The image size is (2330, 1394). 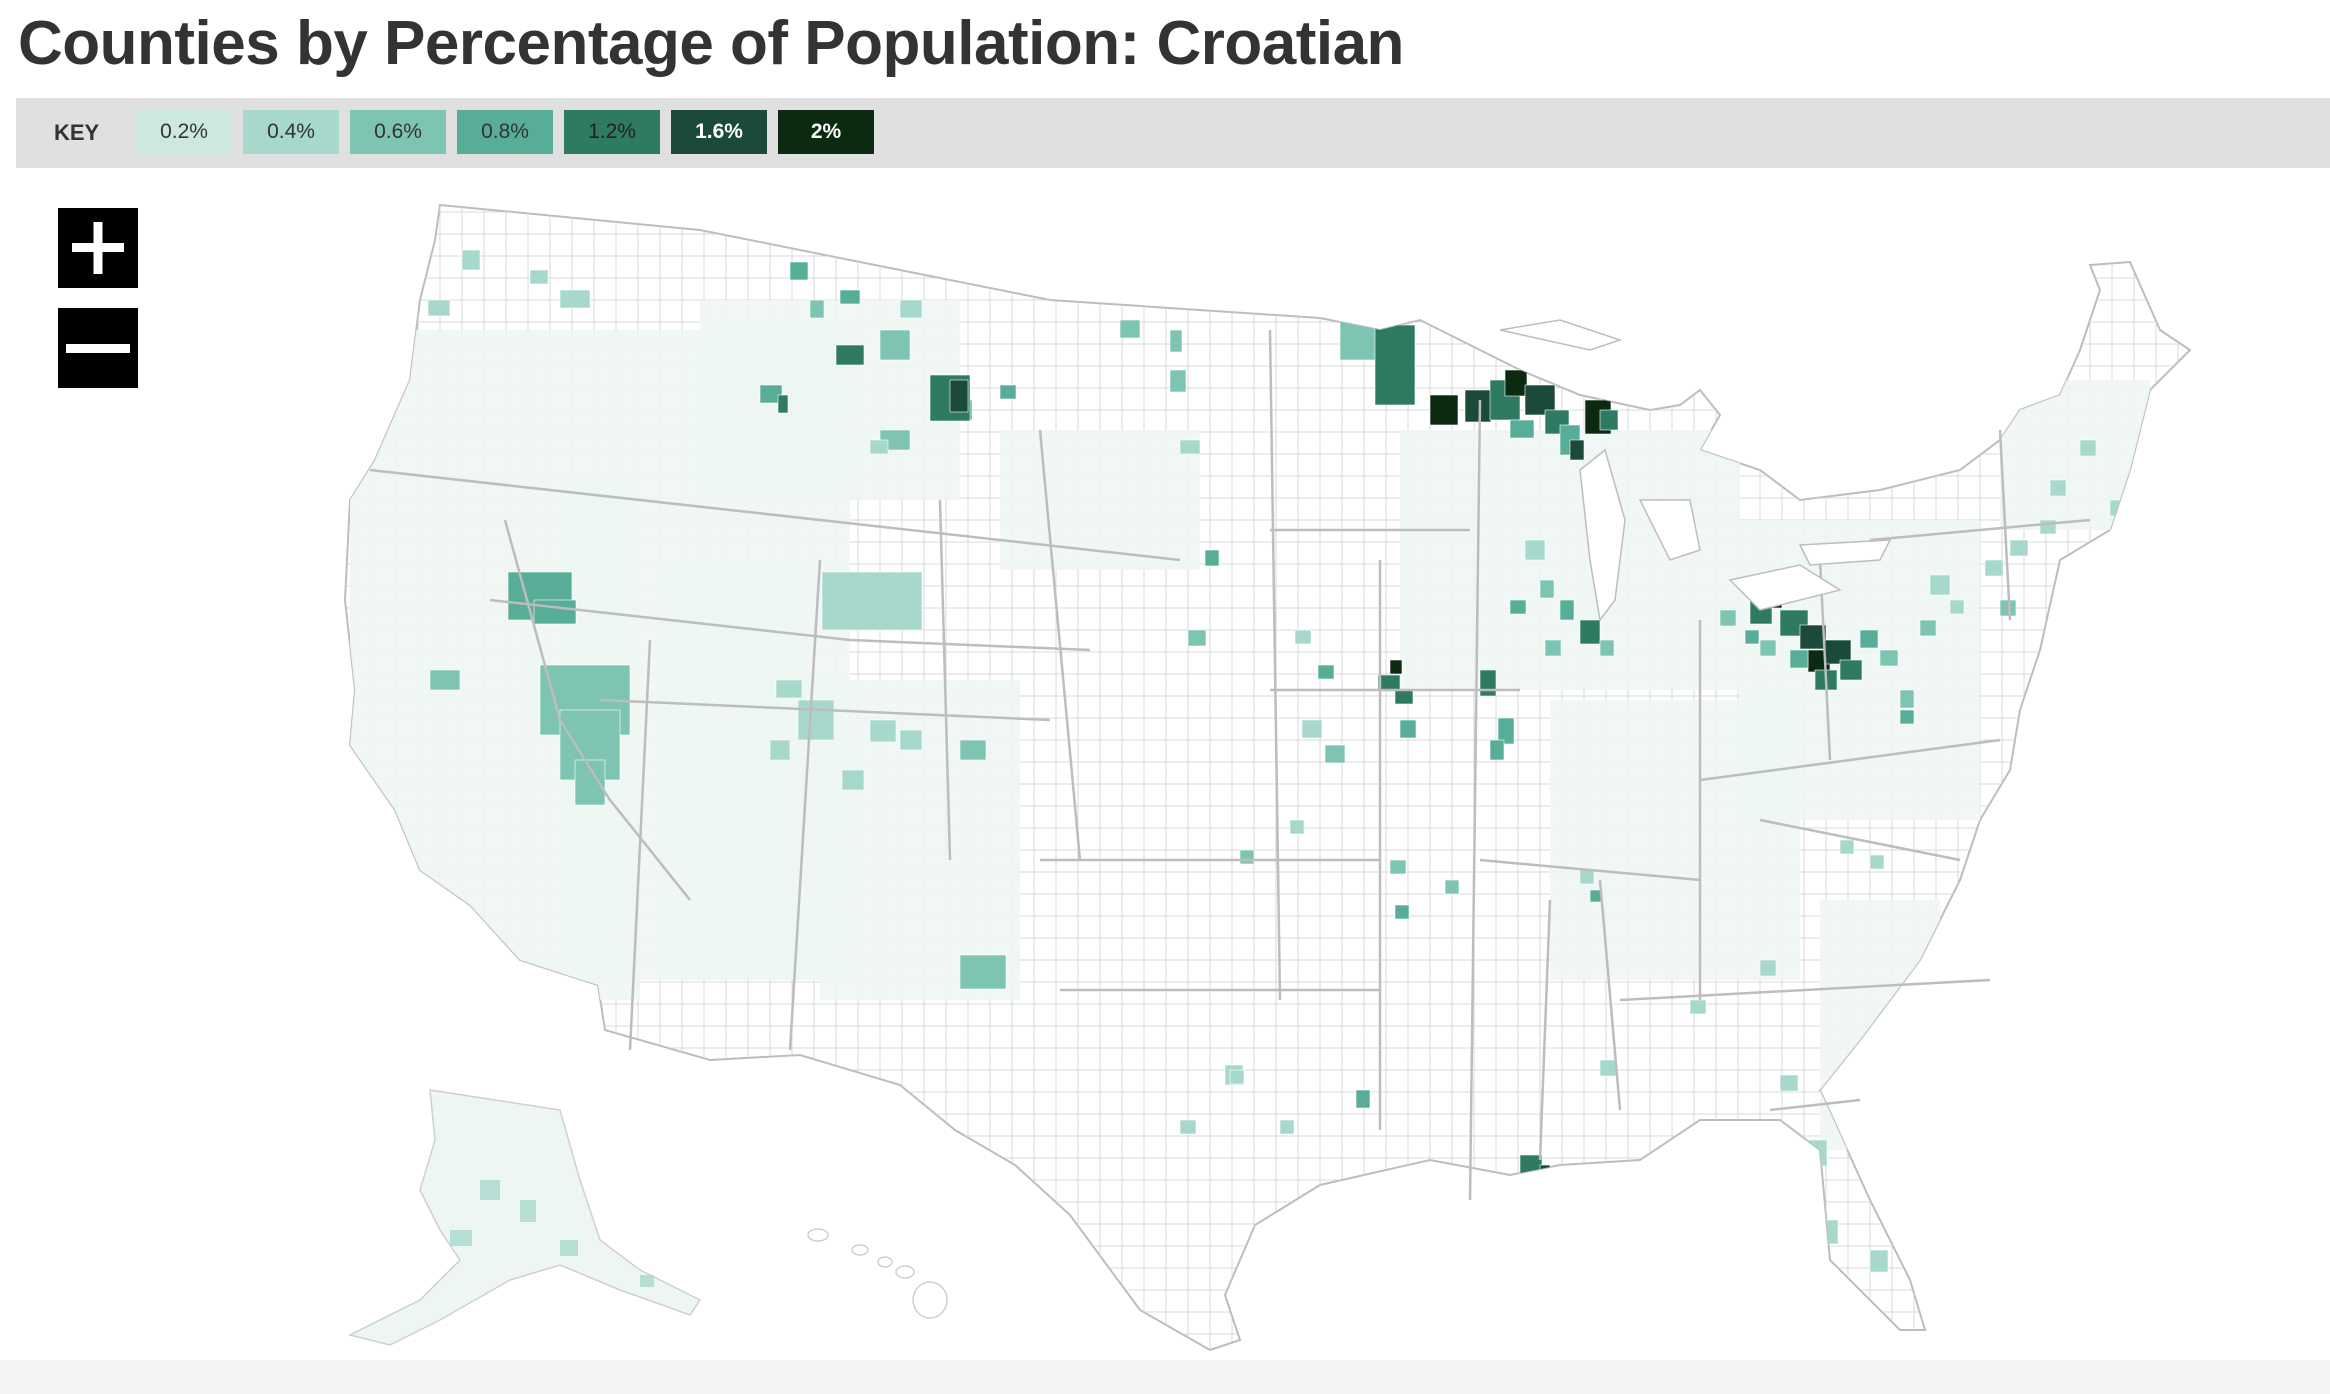 I want to click on zoom-out-button, so click(x=98, y=348).